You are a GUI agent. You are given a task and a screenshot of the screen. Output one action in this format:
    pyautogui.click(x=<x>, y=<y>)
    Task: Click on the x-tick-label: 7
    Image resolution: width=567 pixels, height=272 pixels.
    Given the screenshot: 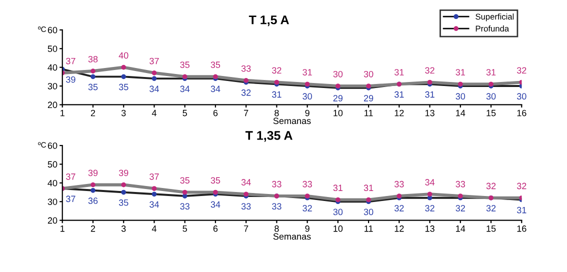 What is the action you would take?
    pyautogui.click(x=246, y=113)
    